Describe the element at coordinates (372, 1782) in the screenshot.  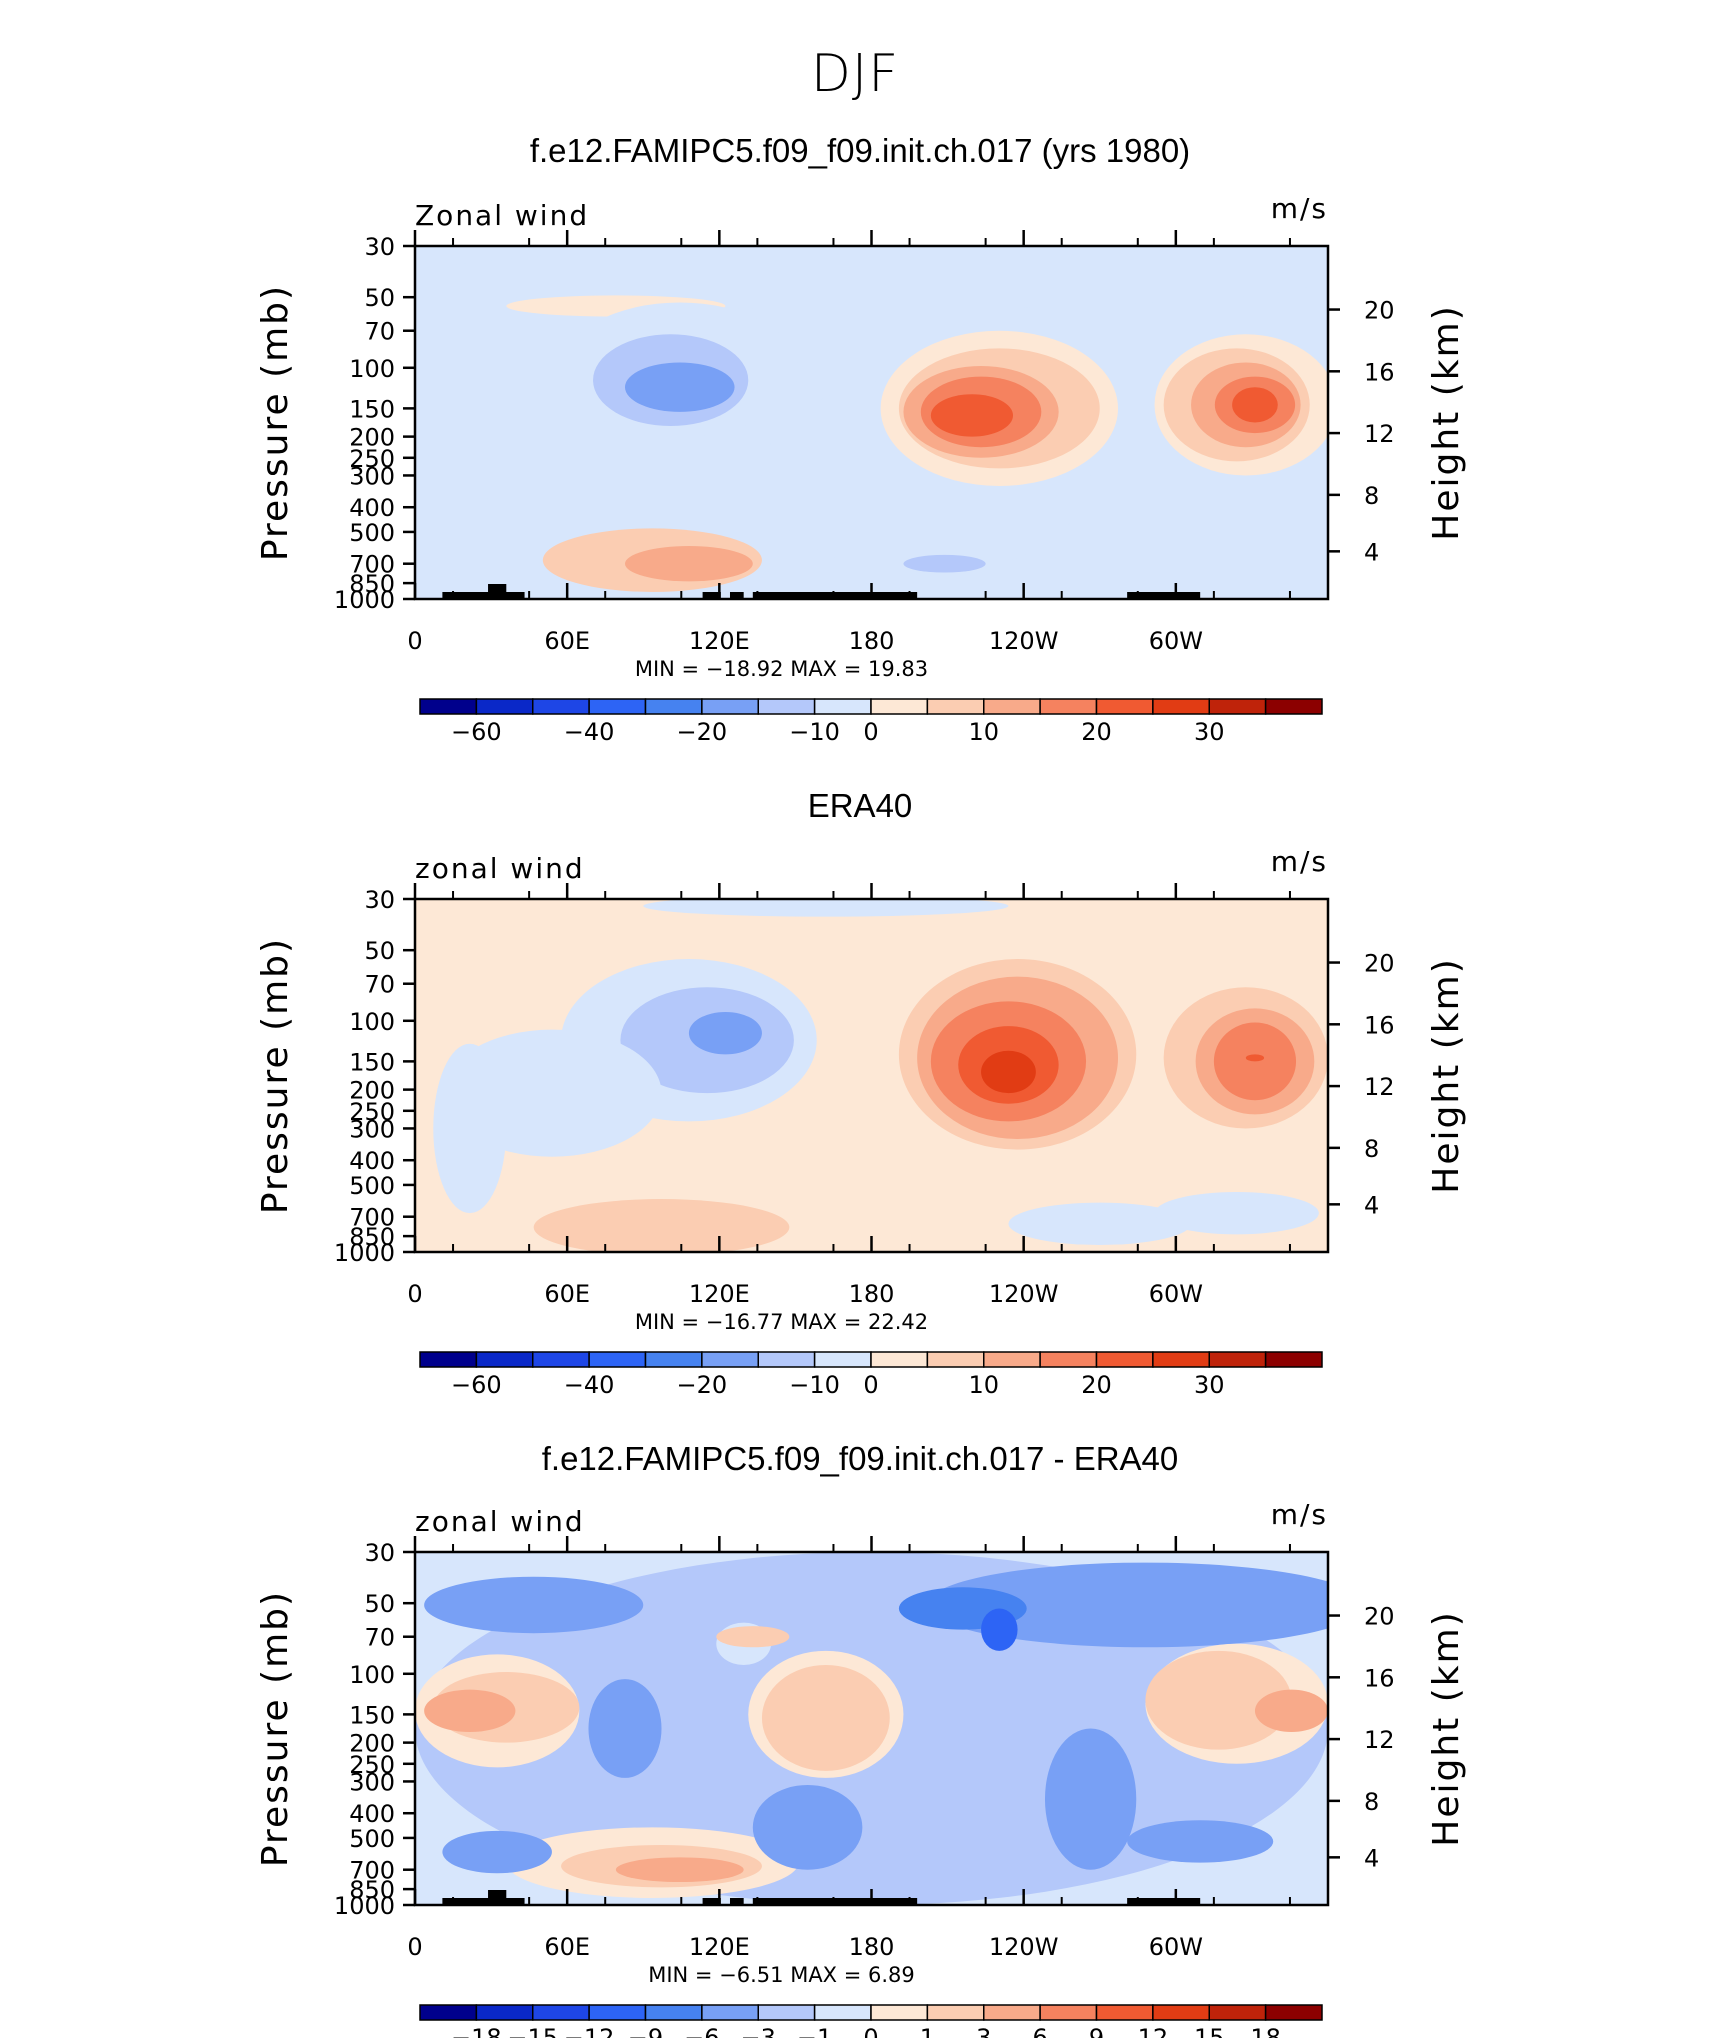
I see `y-tick-label: 300` at that location.